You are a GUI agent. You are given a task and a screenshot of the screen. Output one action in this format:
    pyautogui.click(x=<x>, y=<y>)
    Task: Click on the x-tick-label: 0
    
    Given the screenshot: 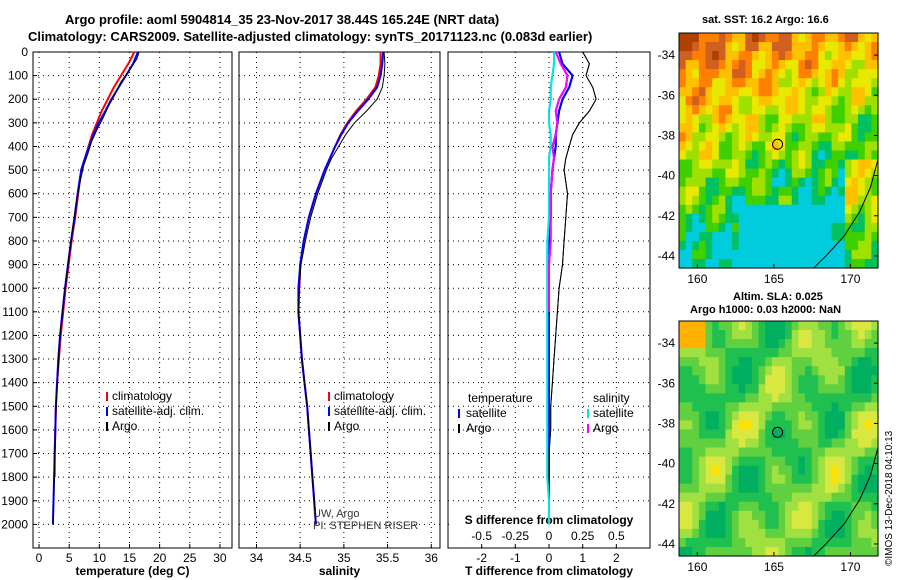 What is the action you would take?
    pyautogui.click(x=549, y=558)
    